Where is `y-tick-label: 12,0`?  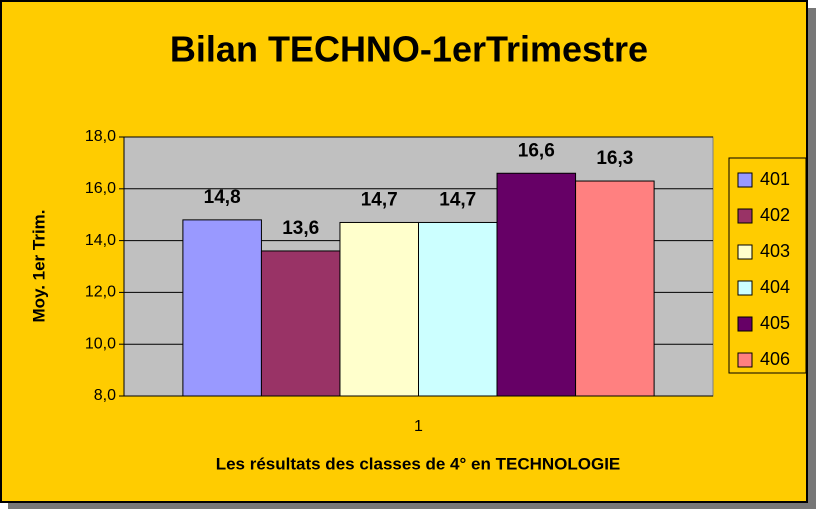
y-tick-label: 12,0 is located at coordinates (100, 292).